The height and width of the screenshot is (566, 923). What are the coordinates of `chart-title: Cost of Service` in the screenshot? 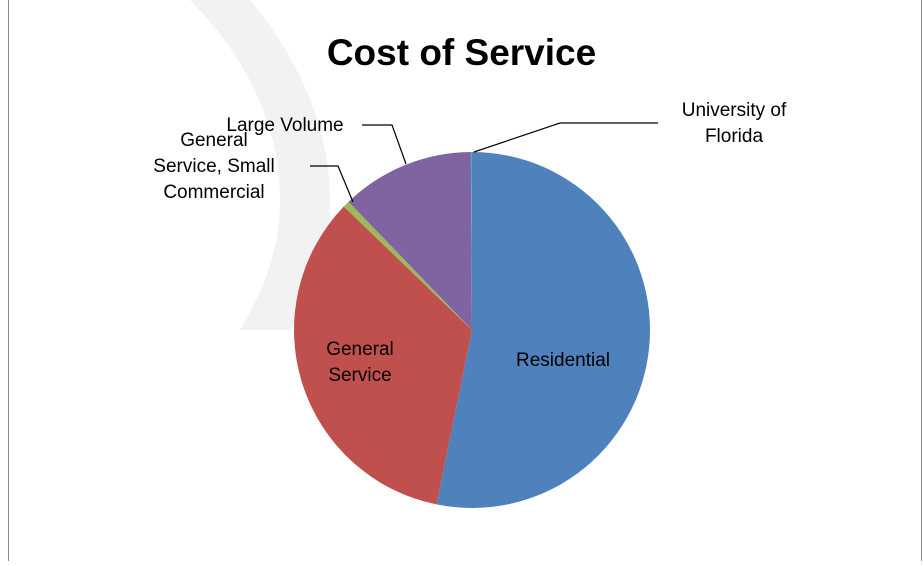 It's located at (461, 52).